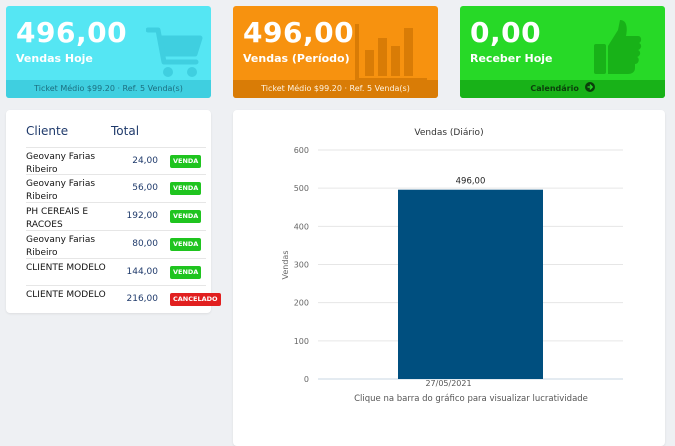 The height and width of the screenshot is (446, 675). What do you see at coordinates (142, 216) in the screenshot?
I see `sale-total: 192,00` at bounding box center [142, 216].